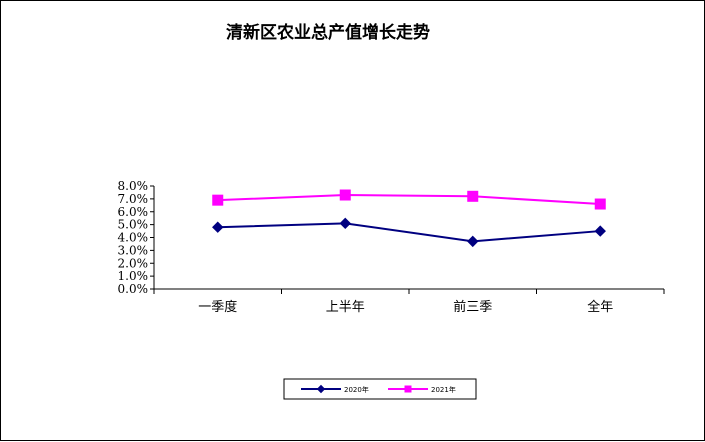 The width and height of the screenshot is (705, 442). I want to click on legend-label: 2020年, so click(356, 389).